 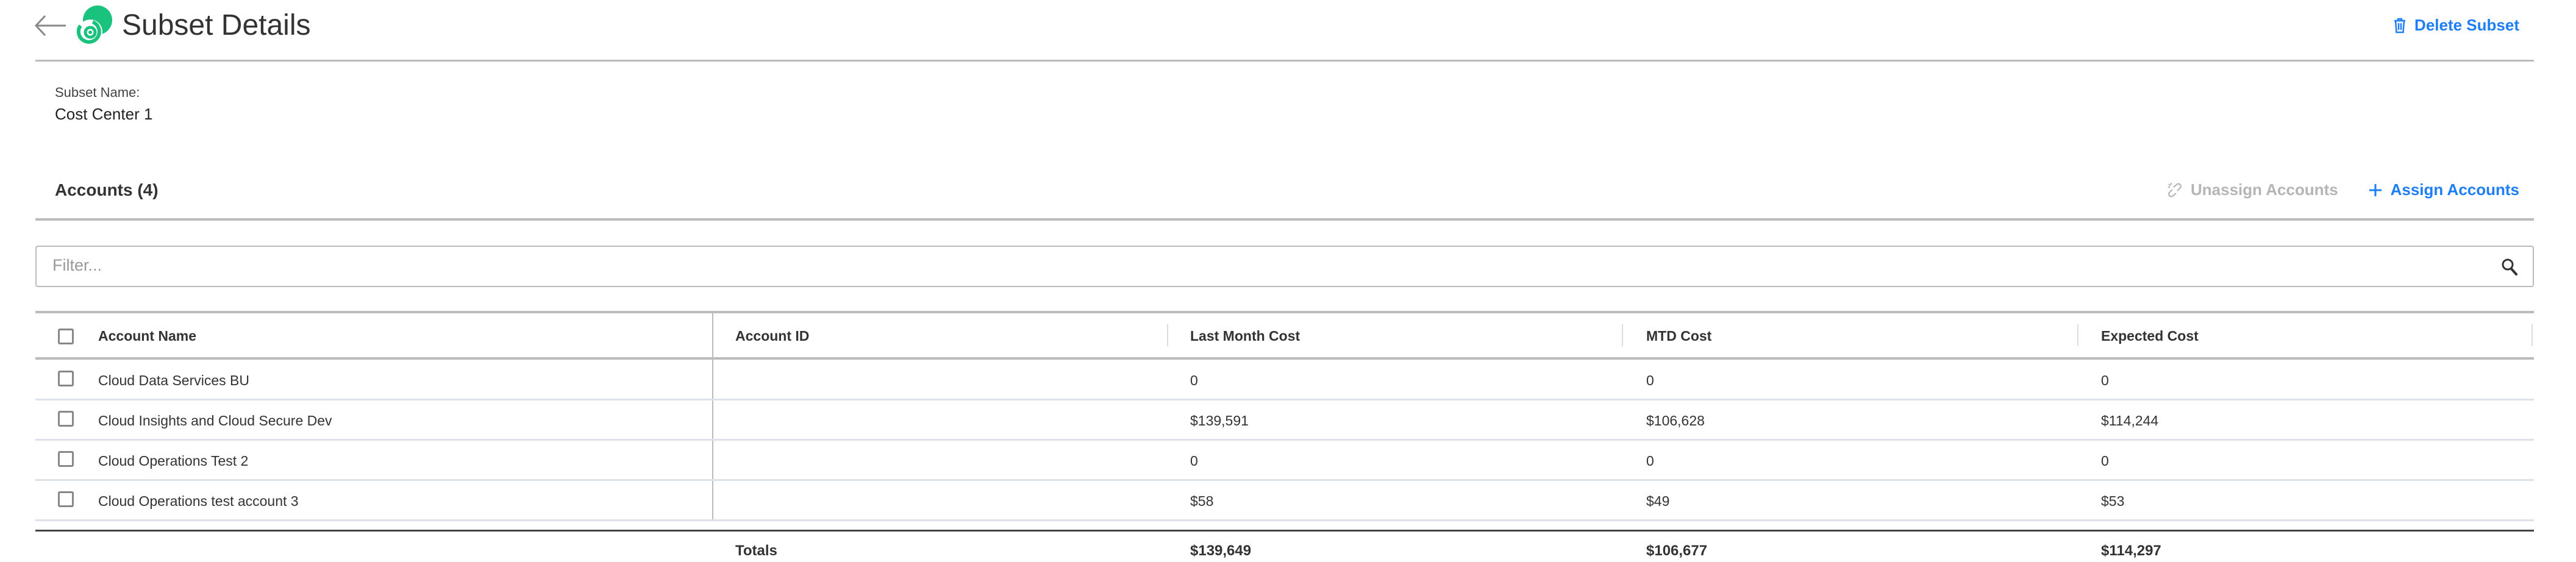 What do you see at coordinates (1285, 358) in the screenshot?
I see `header-bottom-border` at bounding box center [1285, 358].